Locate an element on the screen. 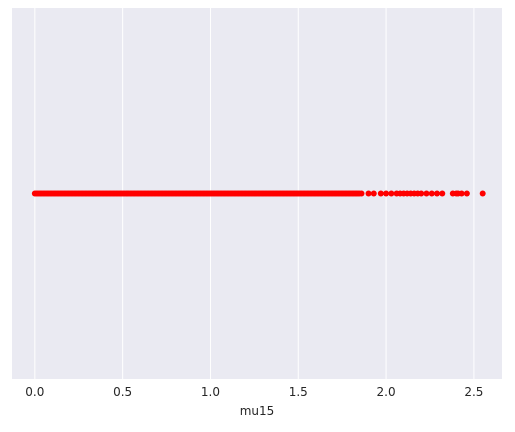 The width and height of the screenshot is (515, 432). x-axis-label: mu15 is located at coordinates (257, 411).